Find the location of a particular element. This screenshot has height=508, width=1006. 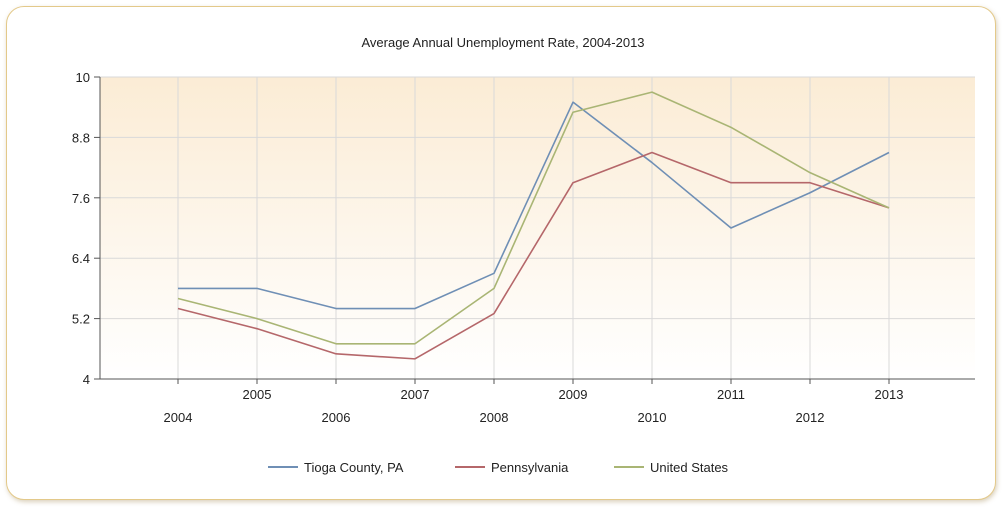

y-tick-label: 7.6 is located at coordinates (81, 198).